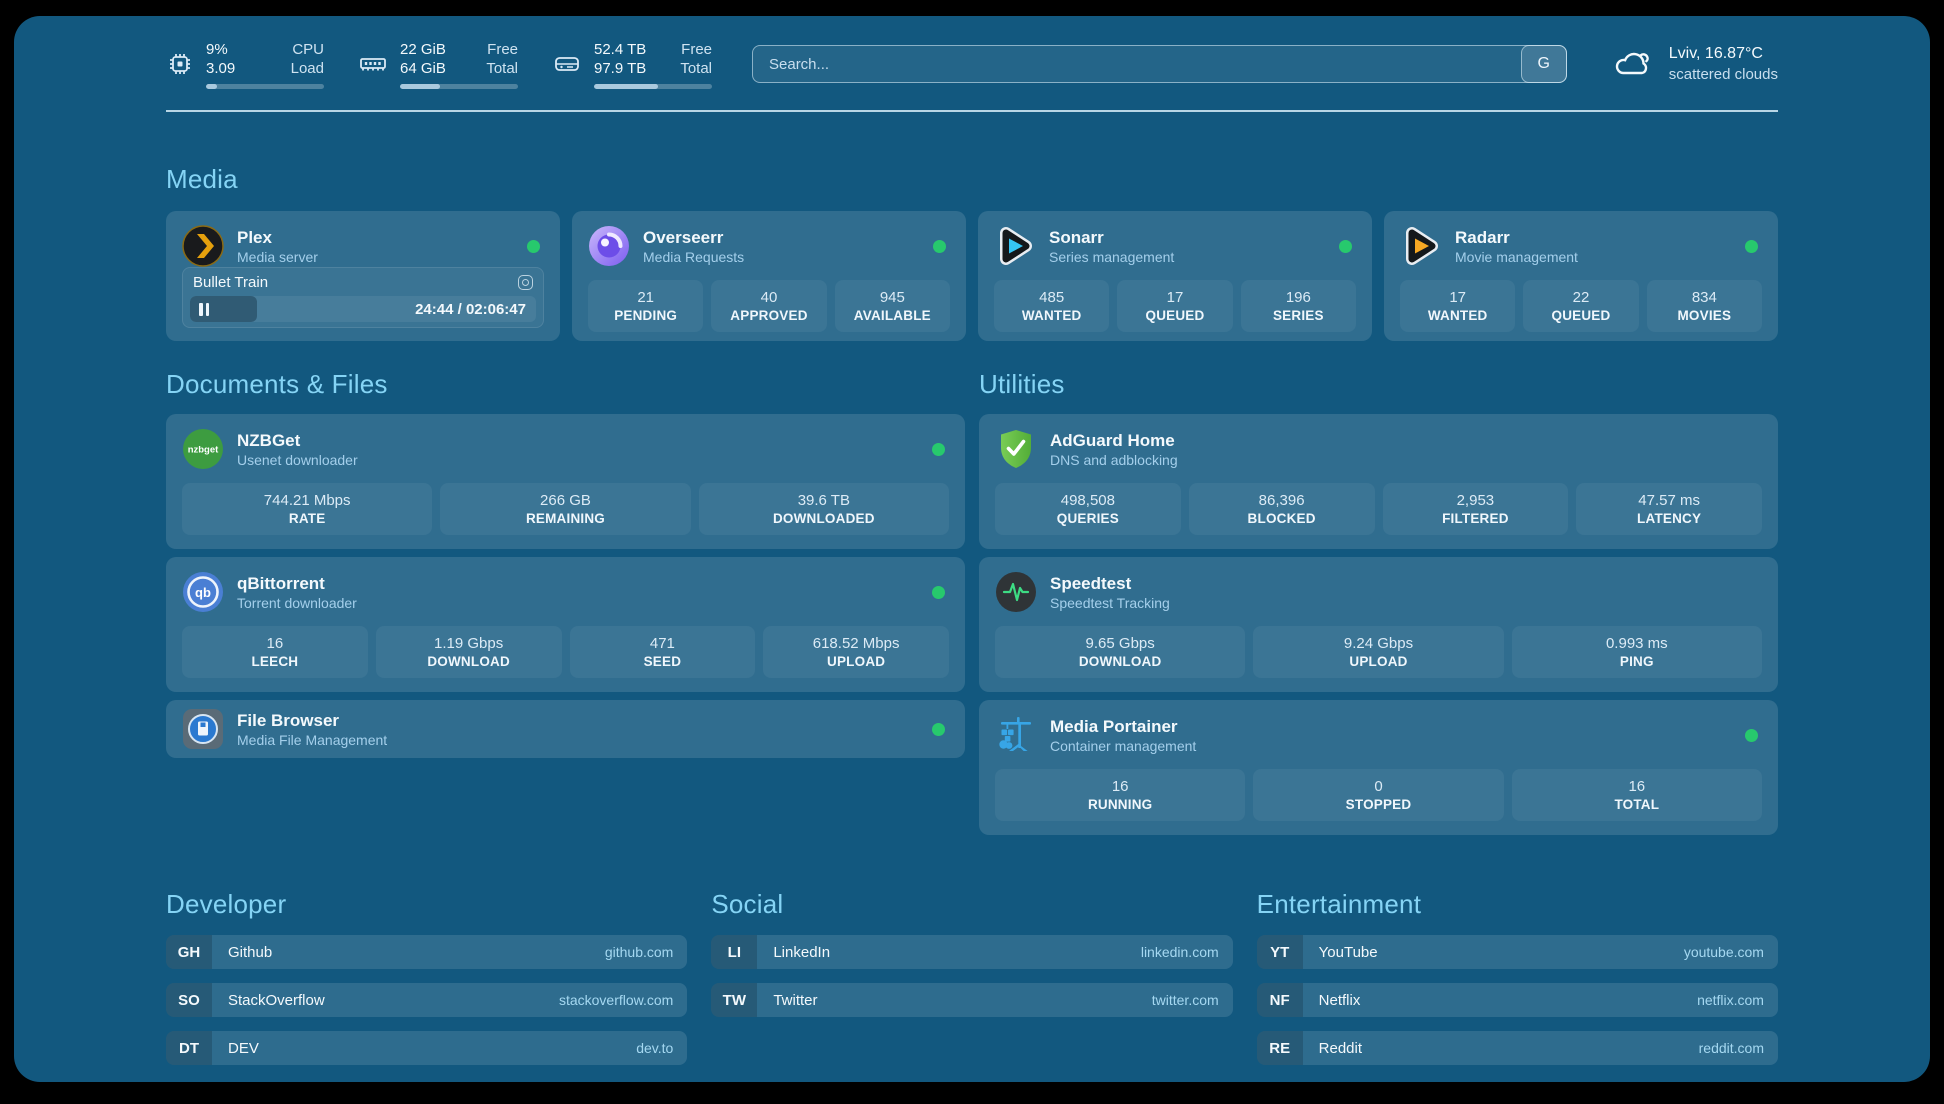 This screenshot has width=1944, height=1104. I want to click on search-bar: G, so click(1159, 64).